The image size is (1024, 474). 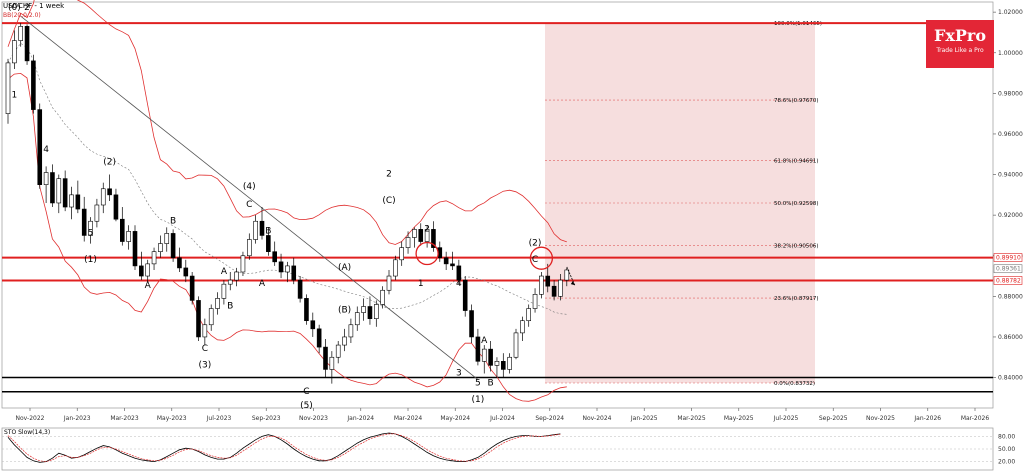 I want to click on x-tick-label: Jan-2024, so click(x=360, y=418).